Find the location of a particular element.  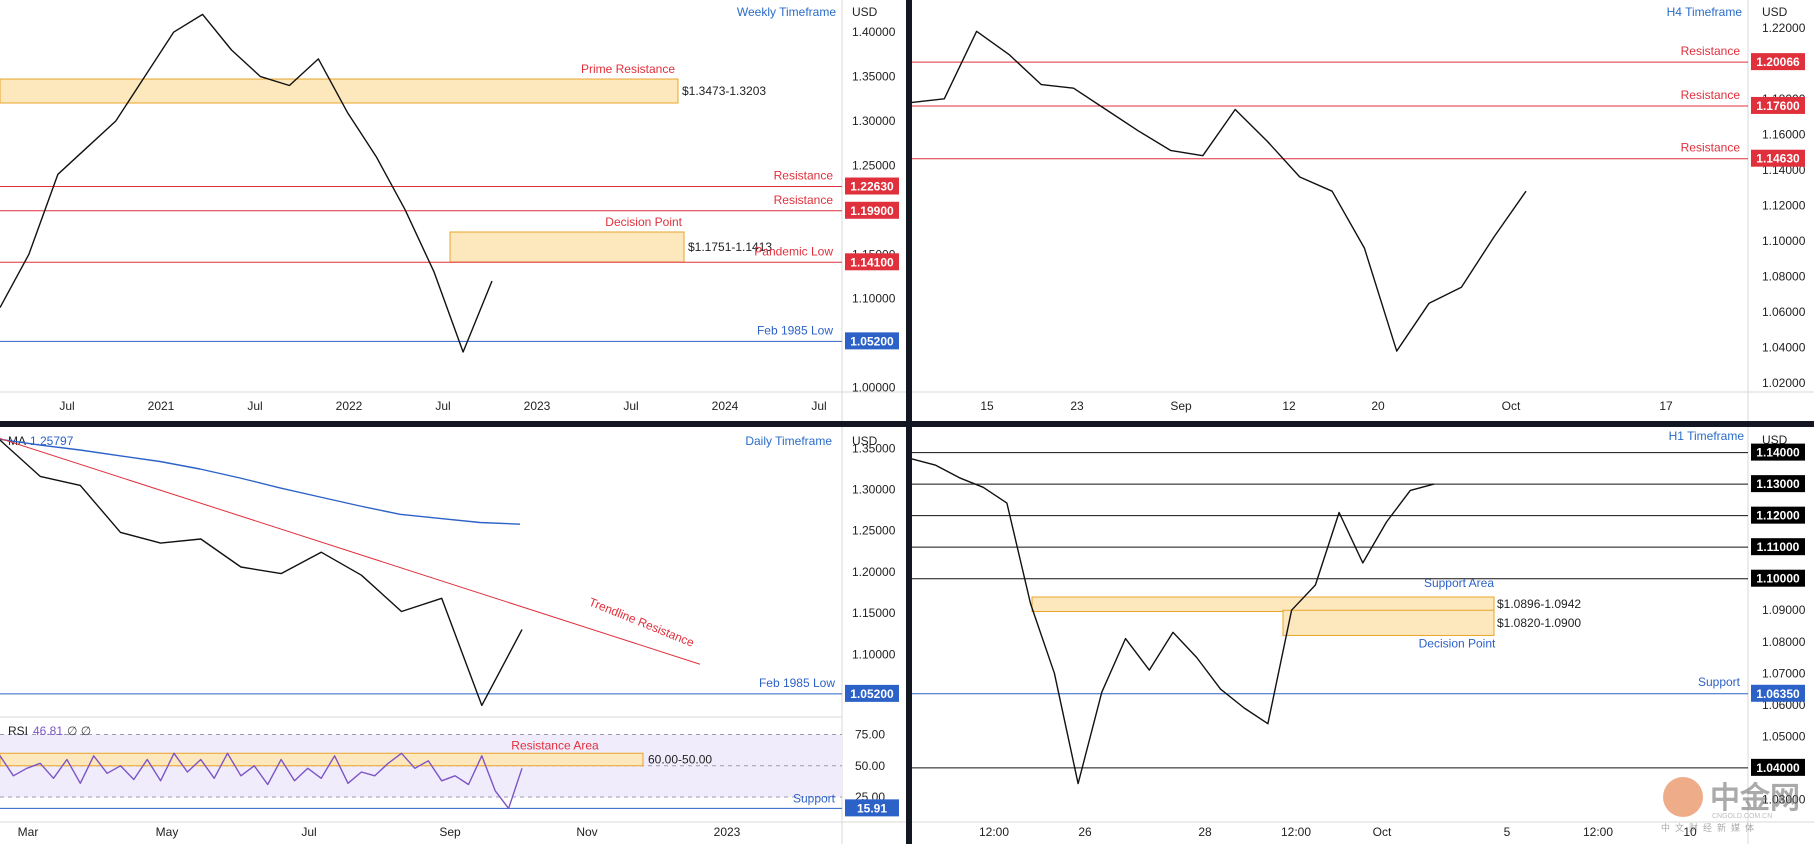

h4-currency-label: USD is located at coordinates (1775, 12).